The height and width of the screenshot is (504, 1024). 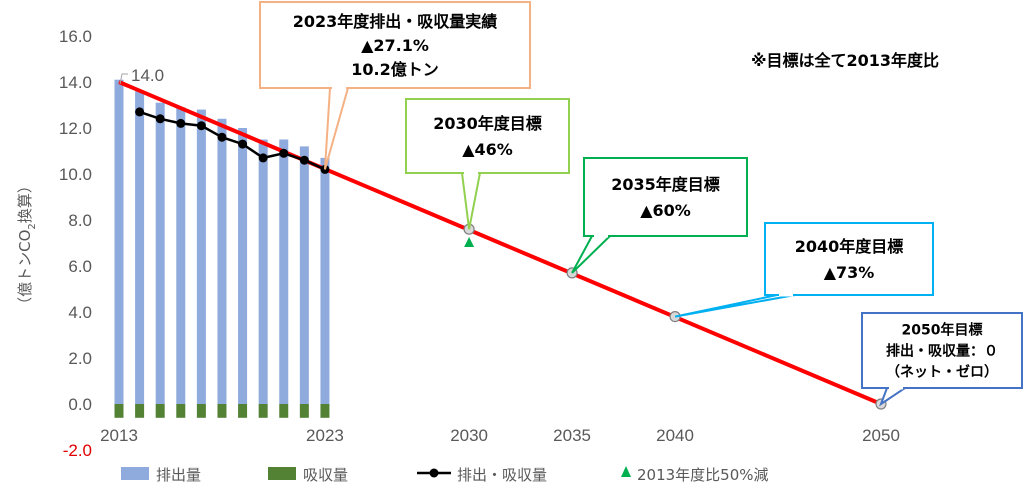 What do you see at coordinates (665, 184) in the screenshot?
I see `callout-text: 2035年度目標` at bounding box center [665, 184].